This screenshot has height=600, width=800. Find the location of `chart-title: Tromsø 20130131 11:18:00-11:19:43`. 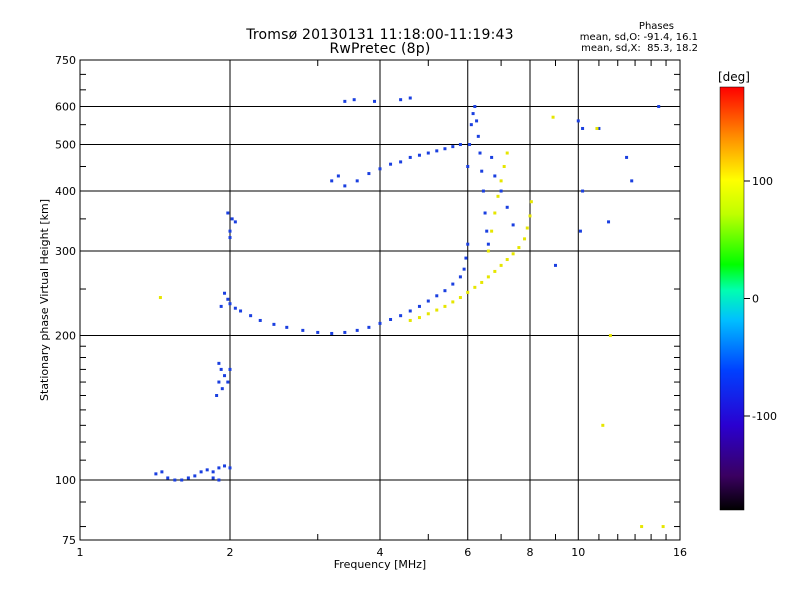

chart-title: Tromsø 20130131 11:18:00-11:19:43 is located at coordinates (380, 35).